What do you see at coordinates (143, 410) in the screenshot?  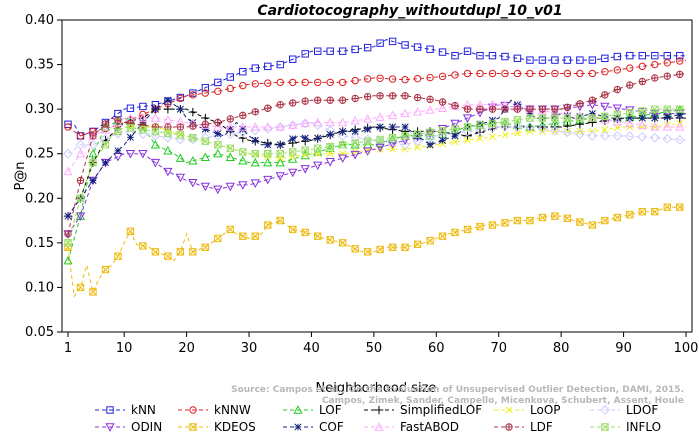 I see `legend-label: kNN` at bounding box center [143, 410].